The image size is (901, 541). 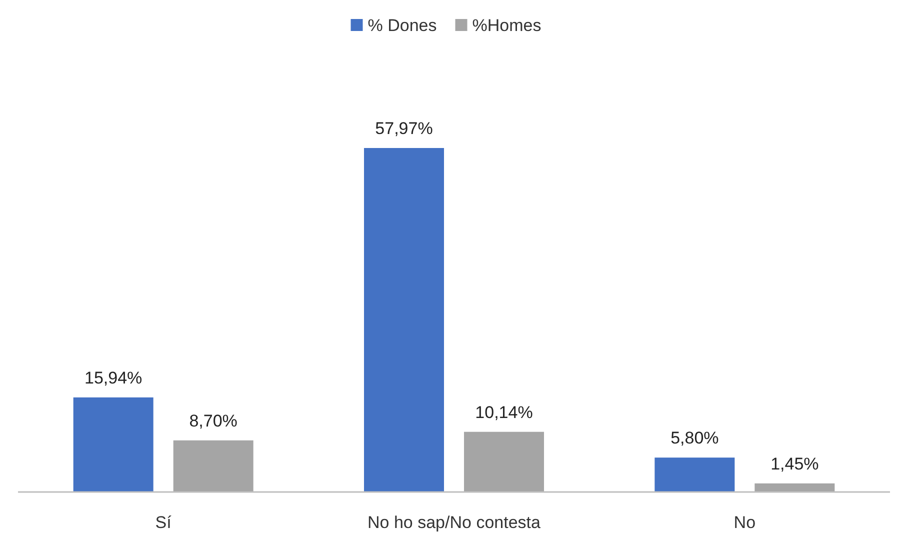 I want to click on data-label: 15,94%, so click(x=113, y=378).